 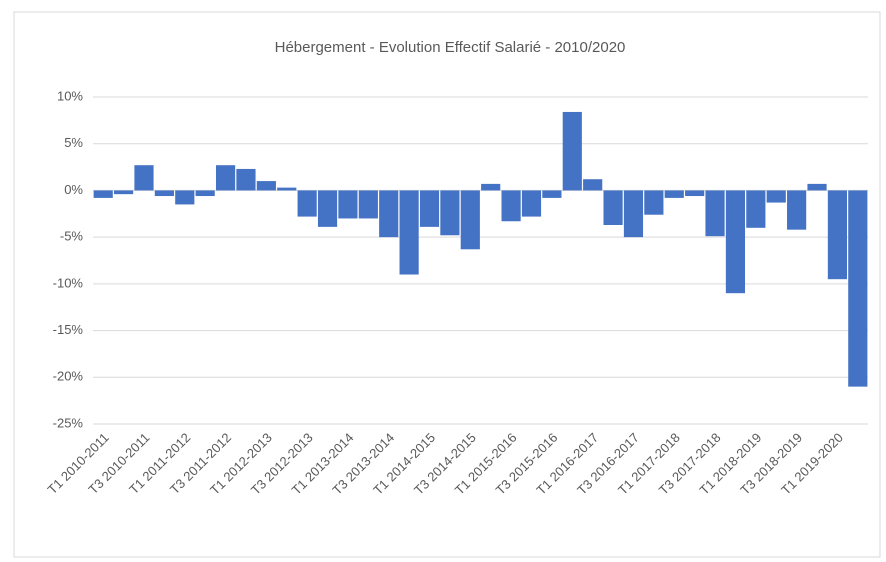 What do you see at coordinates (72, 236) in the screenshot?
I see `y-tick-label: -5%` at bounding box center [72, 236].